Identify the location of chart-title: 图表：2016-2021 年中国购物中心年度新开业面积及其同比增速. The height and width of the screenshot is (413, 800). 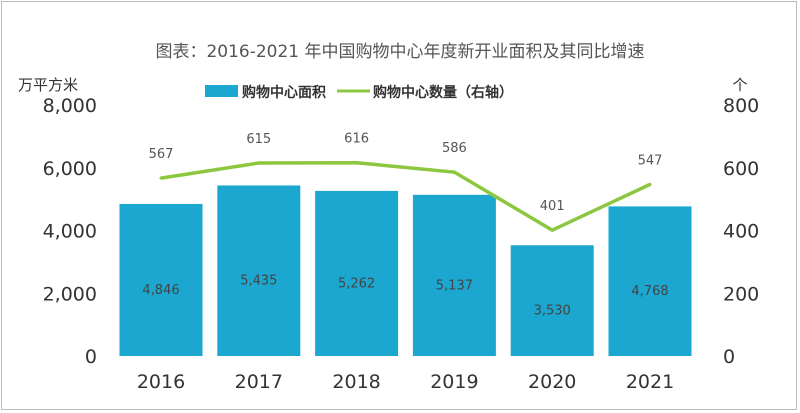
(399, 52).